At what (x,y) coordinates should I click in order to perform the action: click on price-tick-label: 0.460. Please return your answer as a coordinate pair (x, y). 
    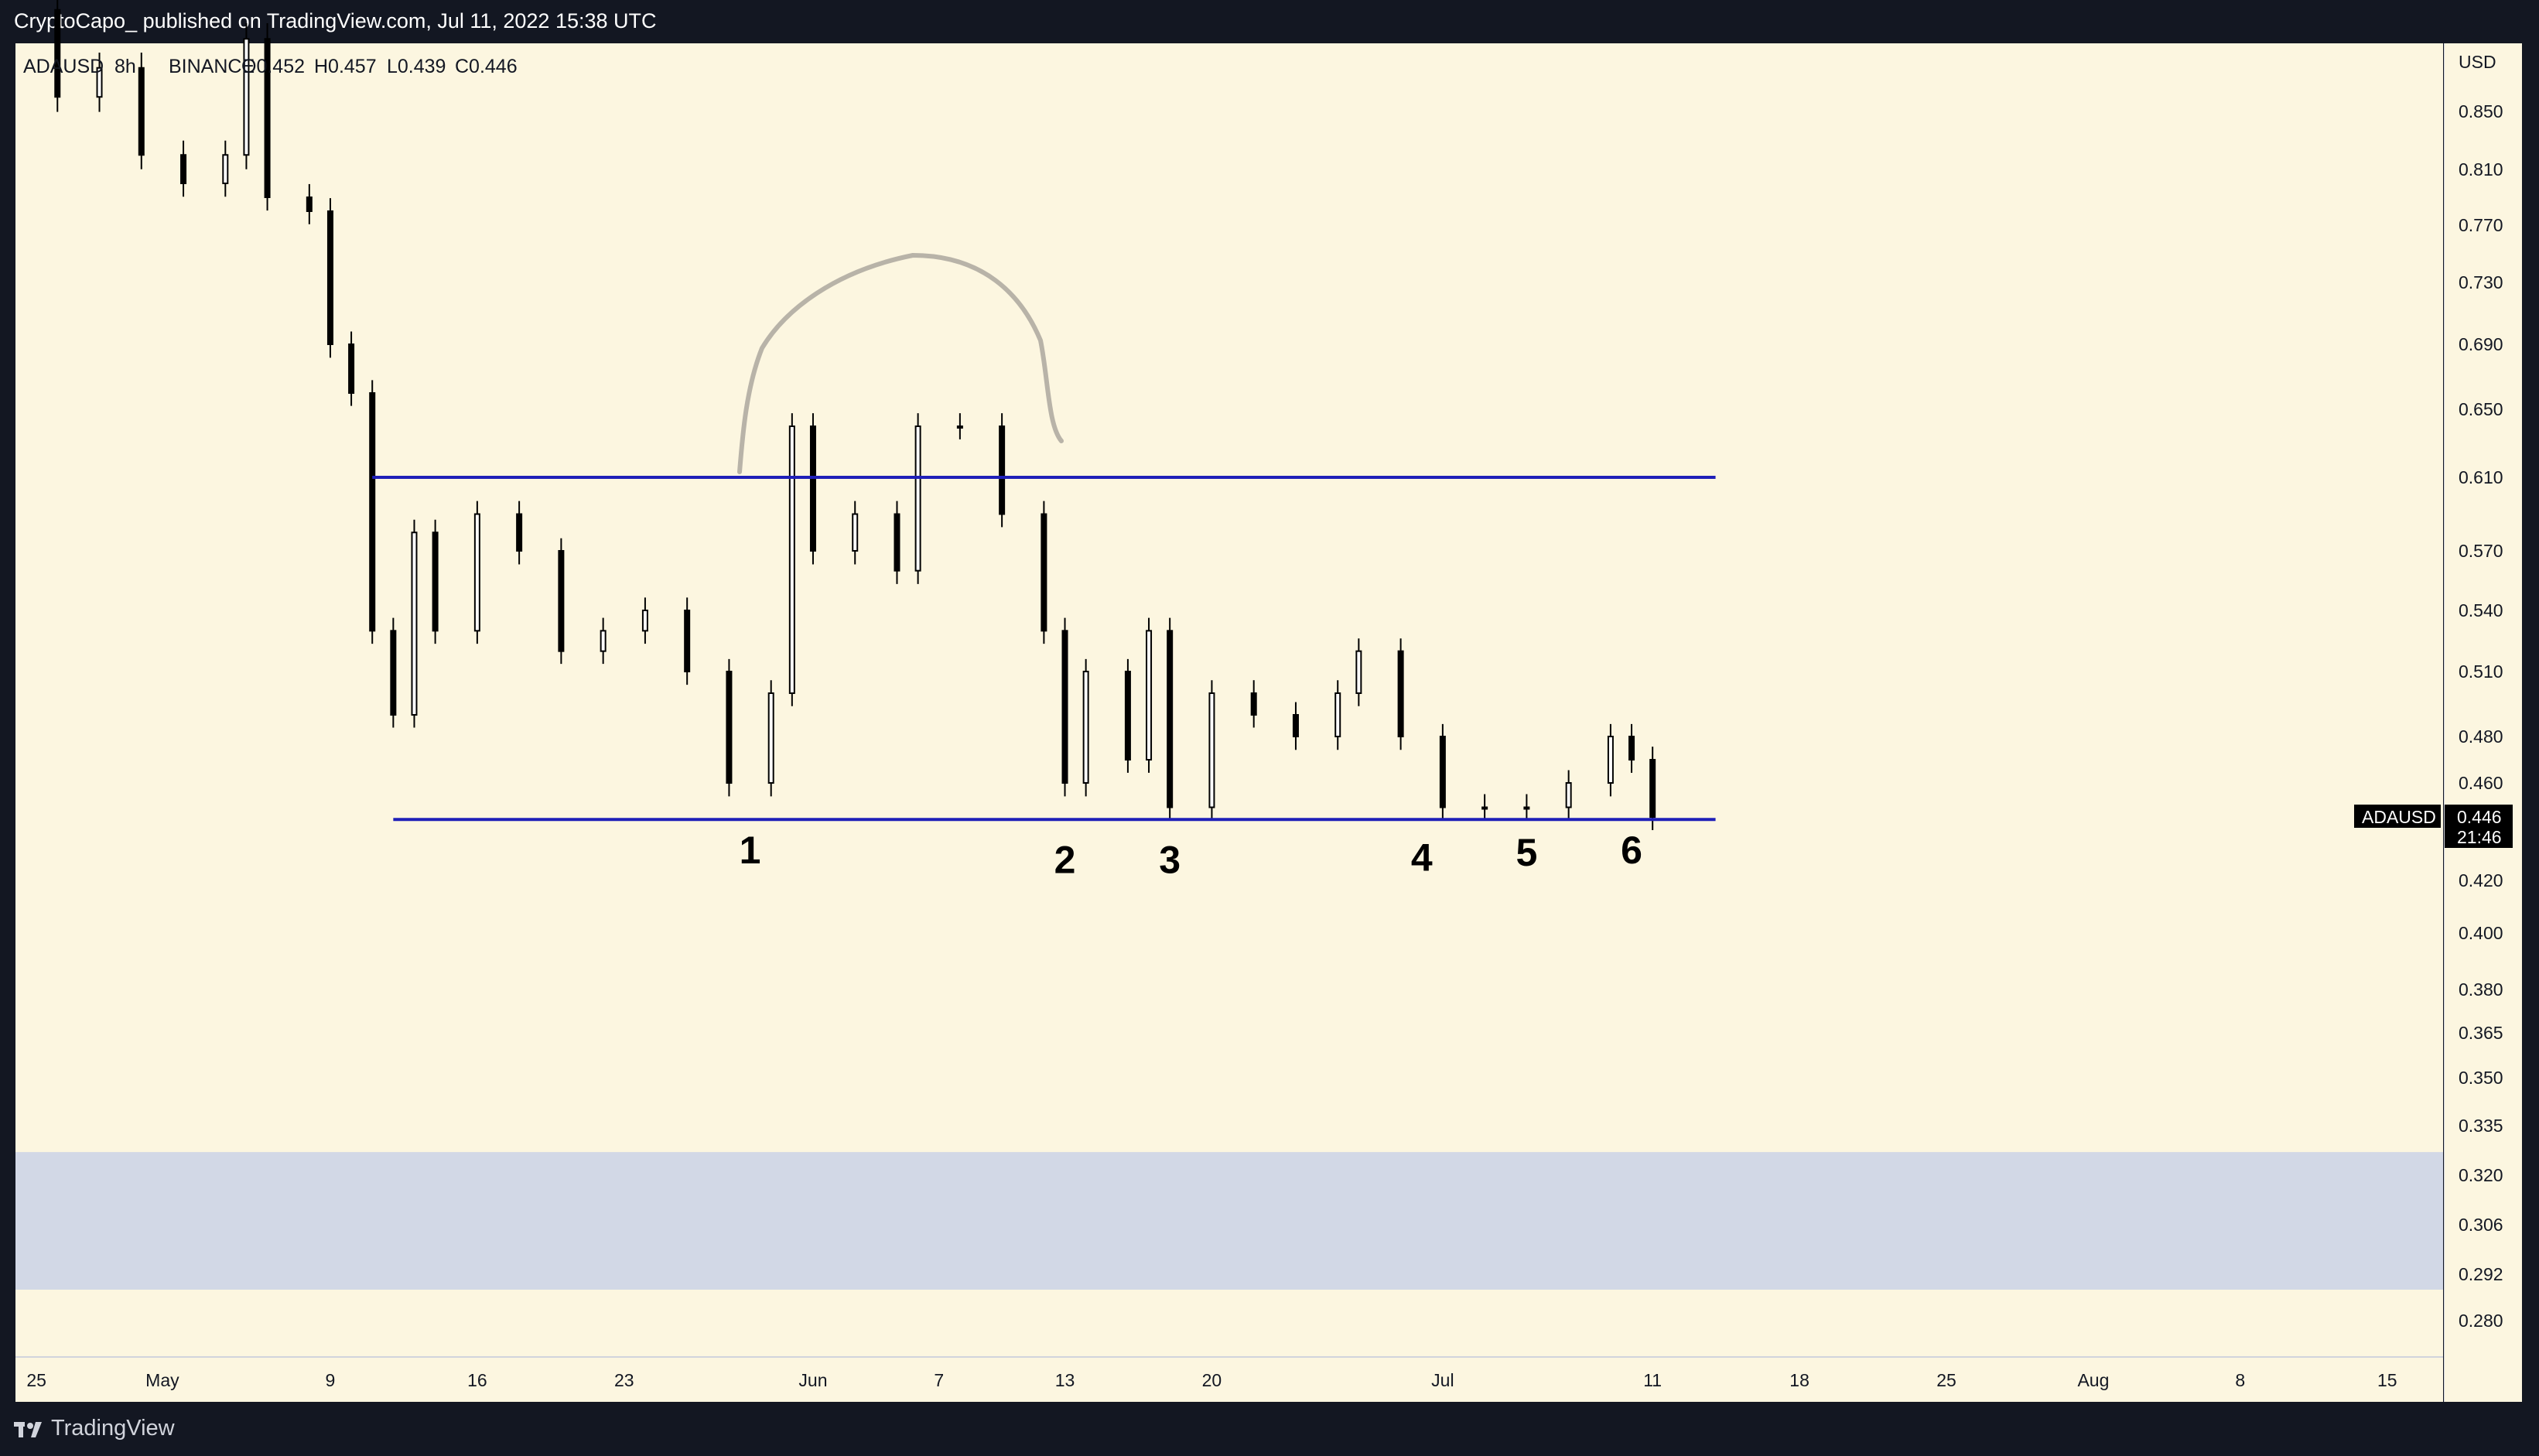
    Looking at the image, I should click on (2481, 783).